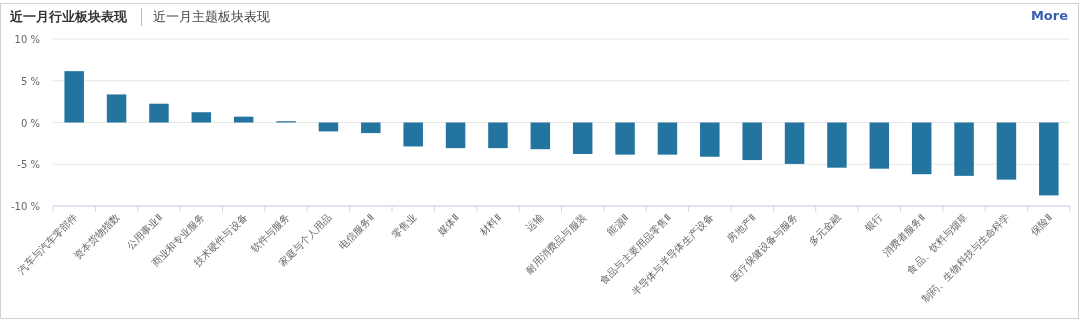  What do you see at coordinates (618, 224) in the screenshot?
I see `x-tick-label: 能源Ⅱ` at bounding box center [618, 224].